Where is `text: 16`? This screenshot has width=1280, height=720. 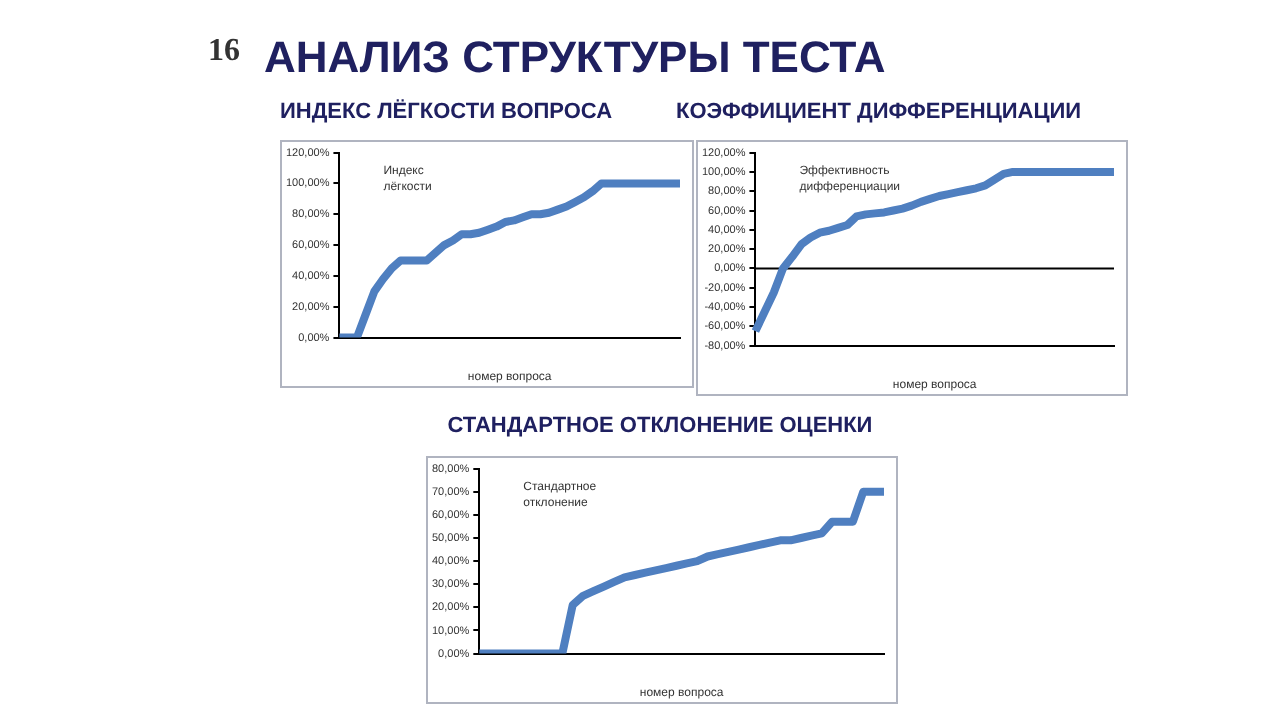 text: 16 is located at coordinates (224, 52).